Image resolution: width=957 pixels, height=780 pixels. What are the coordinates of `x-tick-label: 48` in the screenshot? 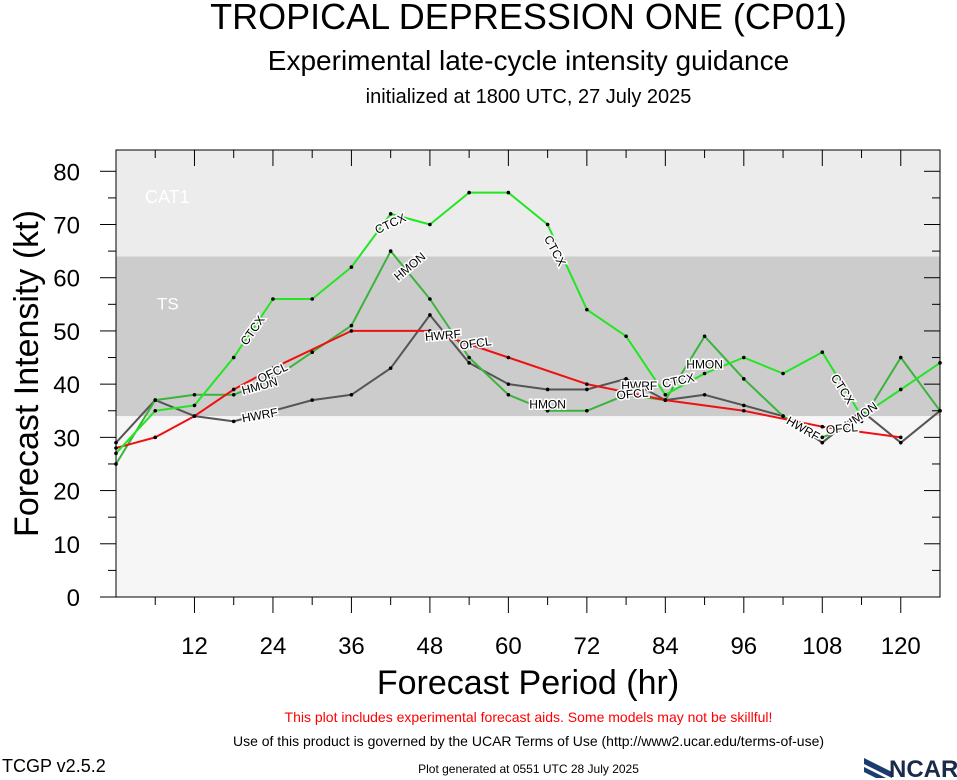 It's located at (430, 646).